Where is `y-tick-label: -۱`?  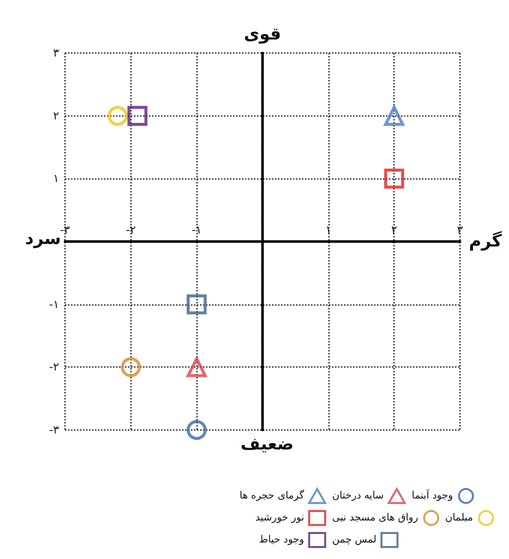
y-tick-label: -۱ is located at coordinates (54, 304).